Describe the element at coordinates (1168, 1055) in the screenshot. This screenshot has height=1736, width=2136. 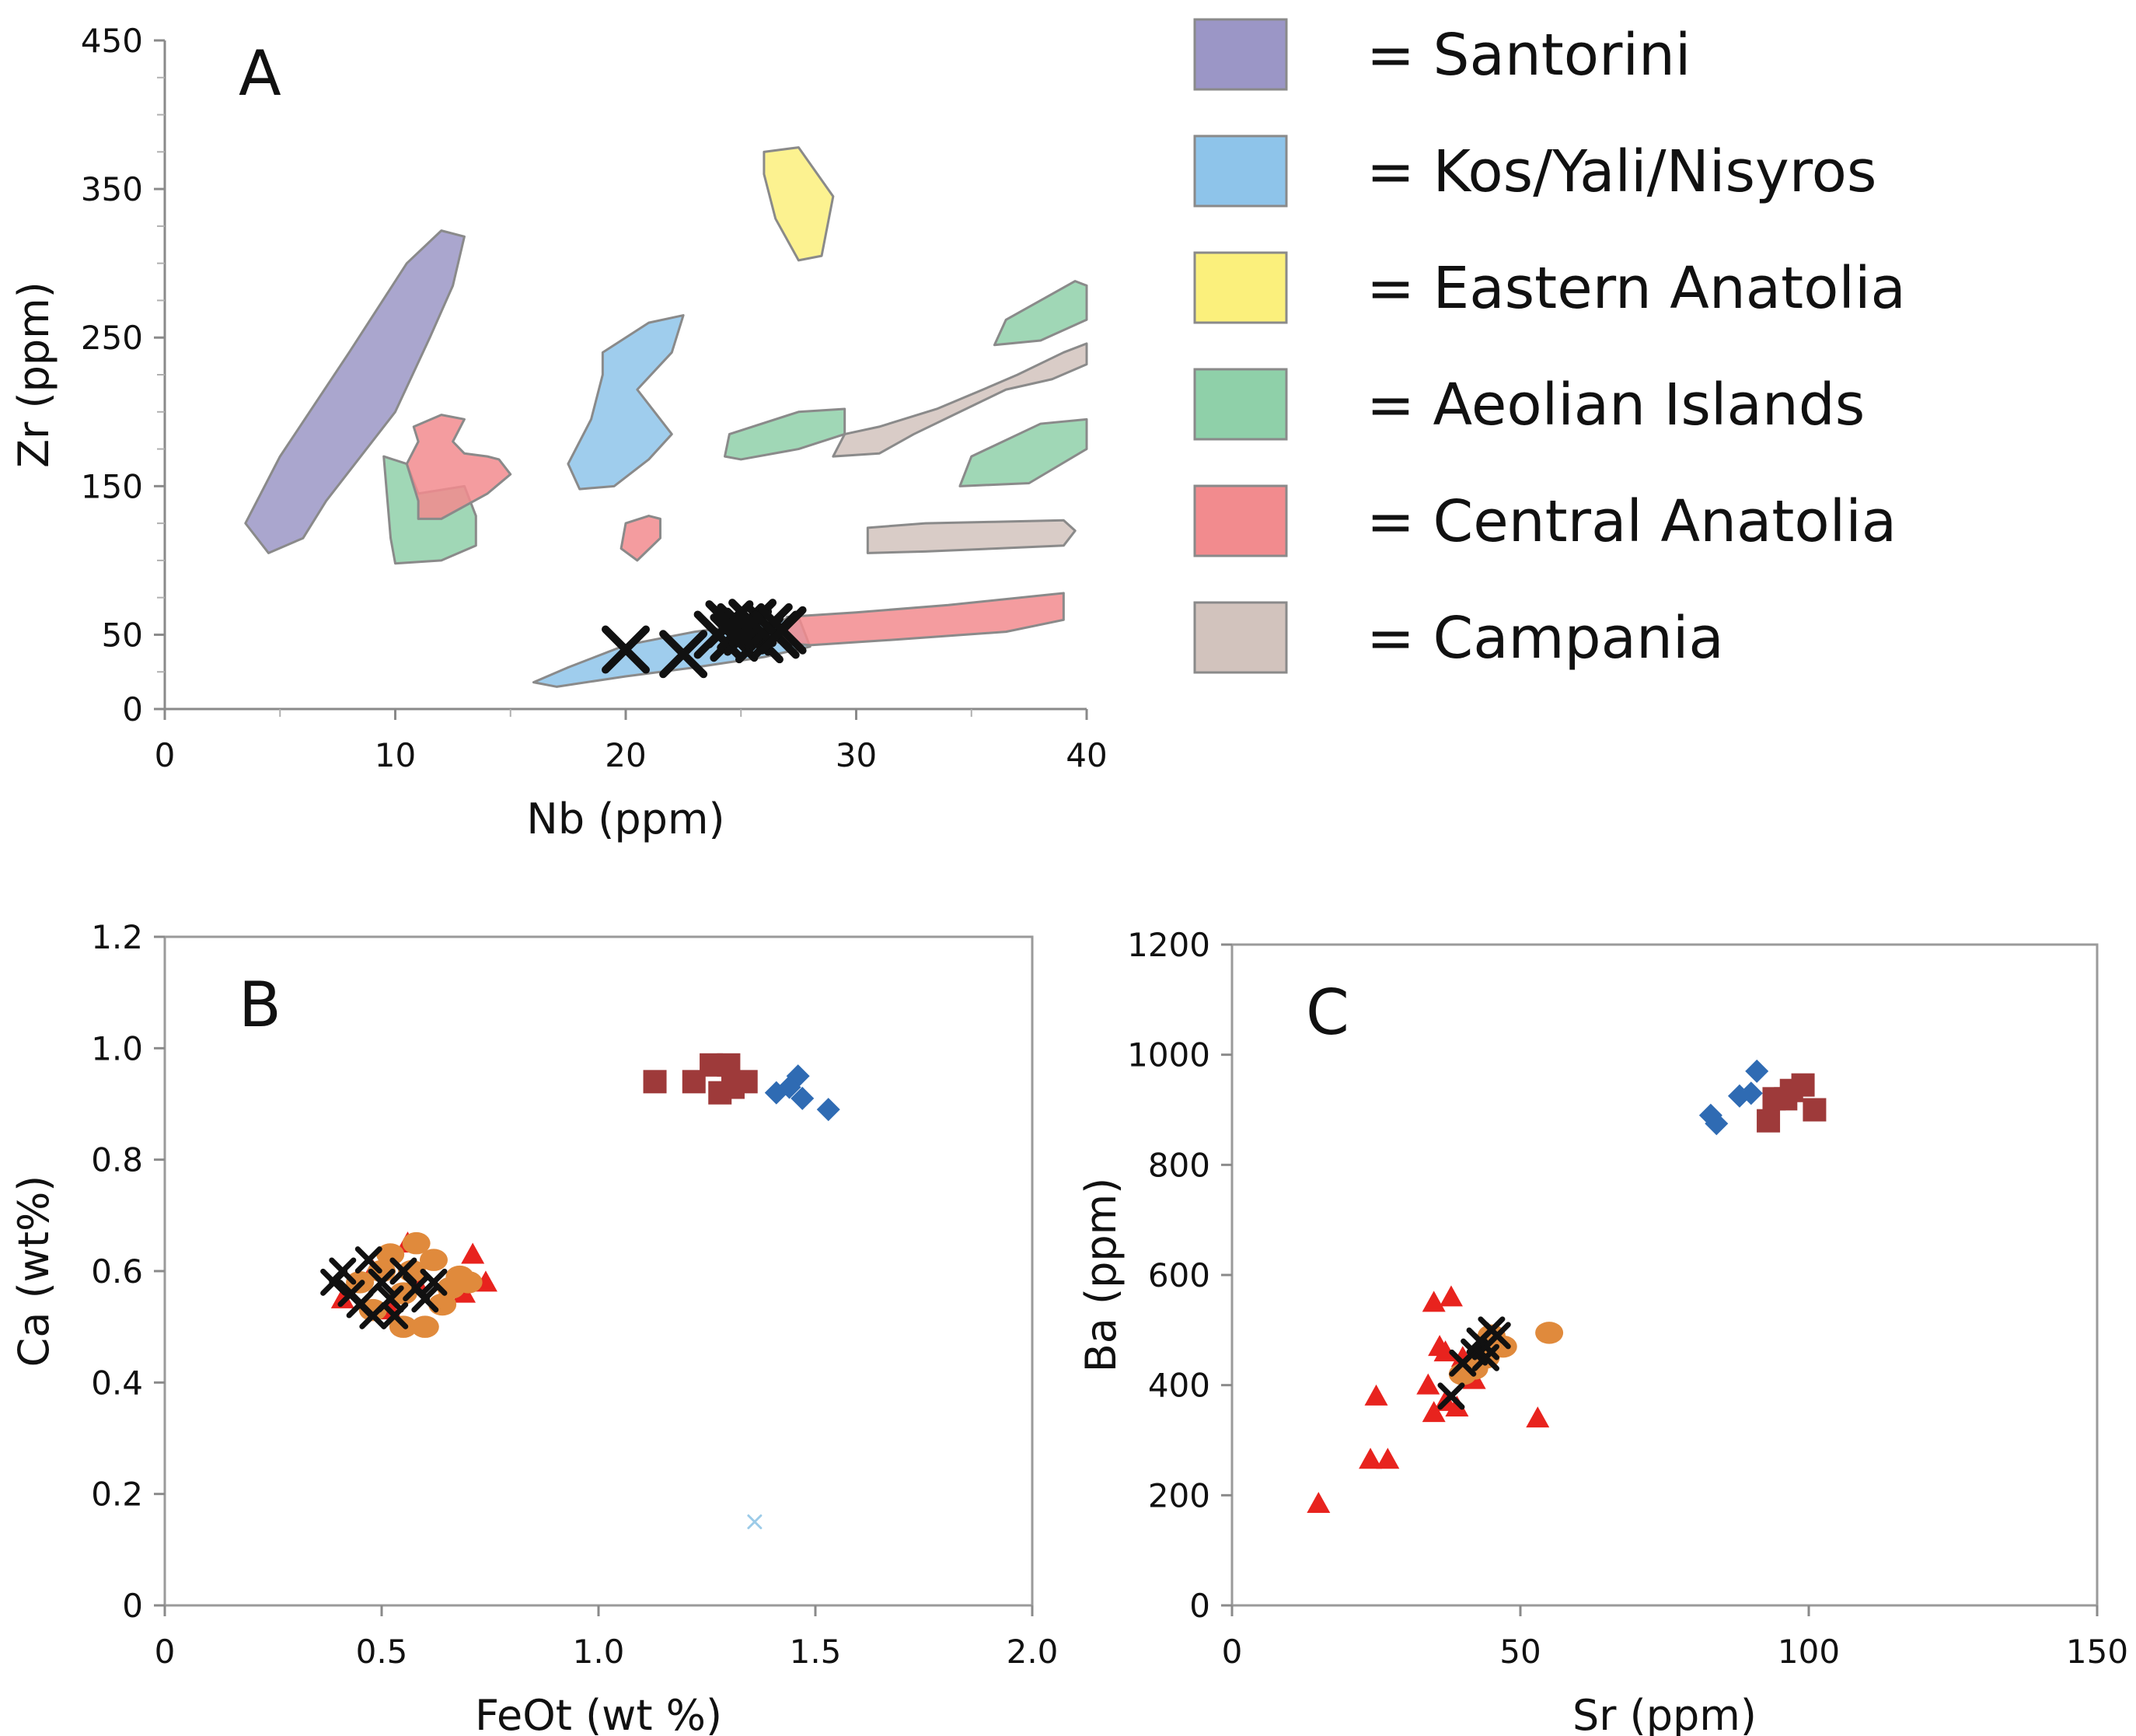
I see `y-tick-label: 1000` at that location.